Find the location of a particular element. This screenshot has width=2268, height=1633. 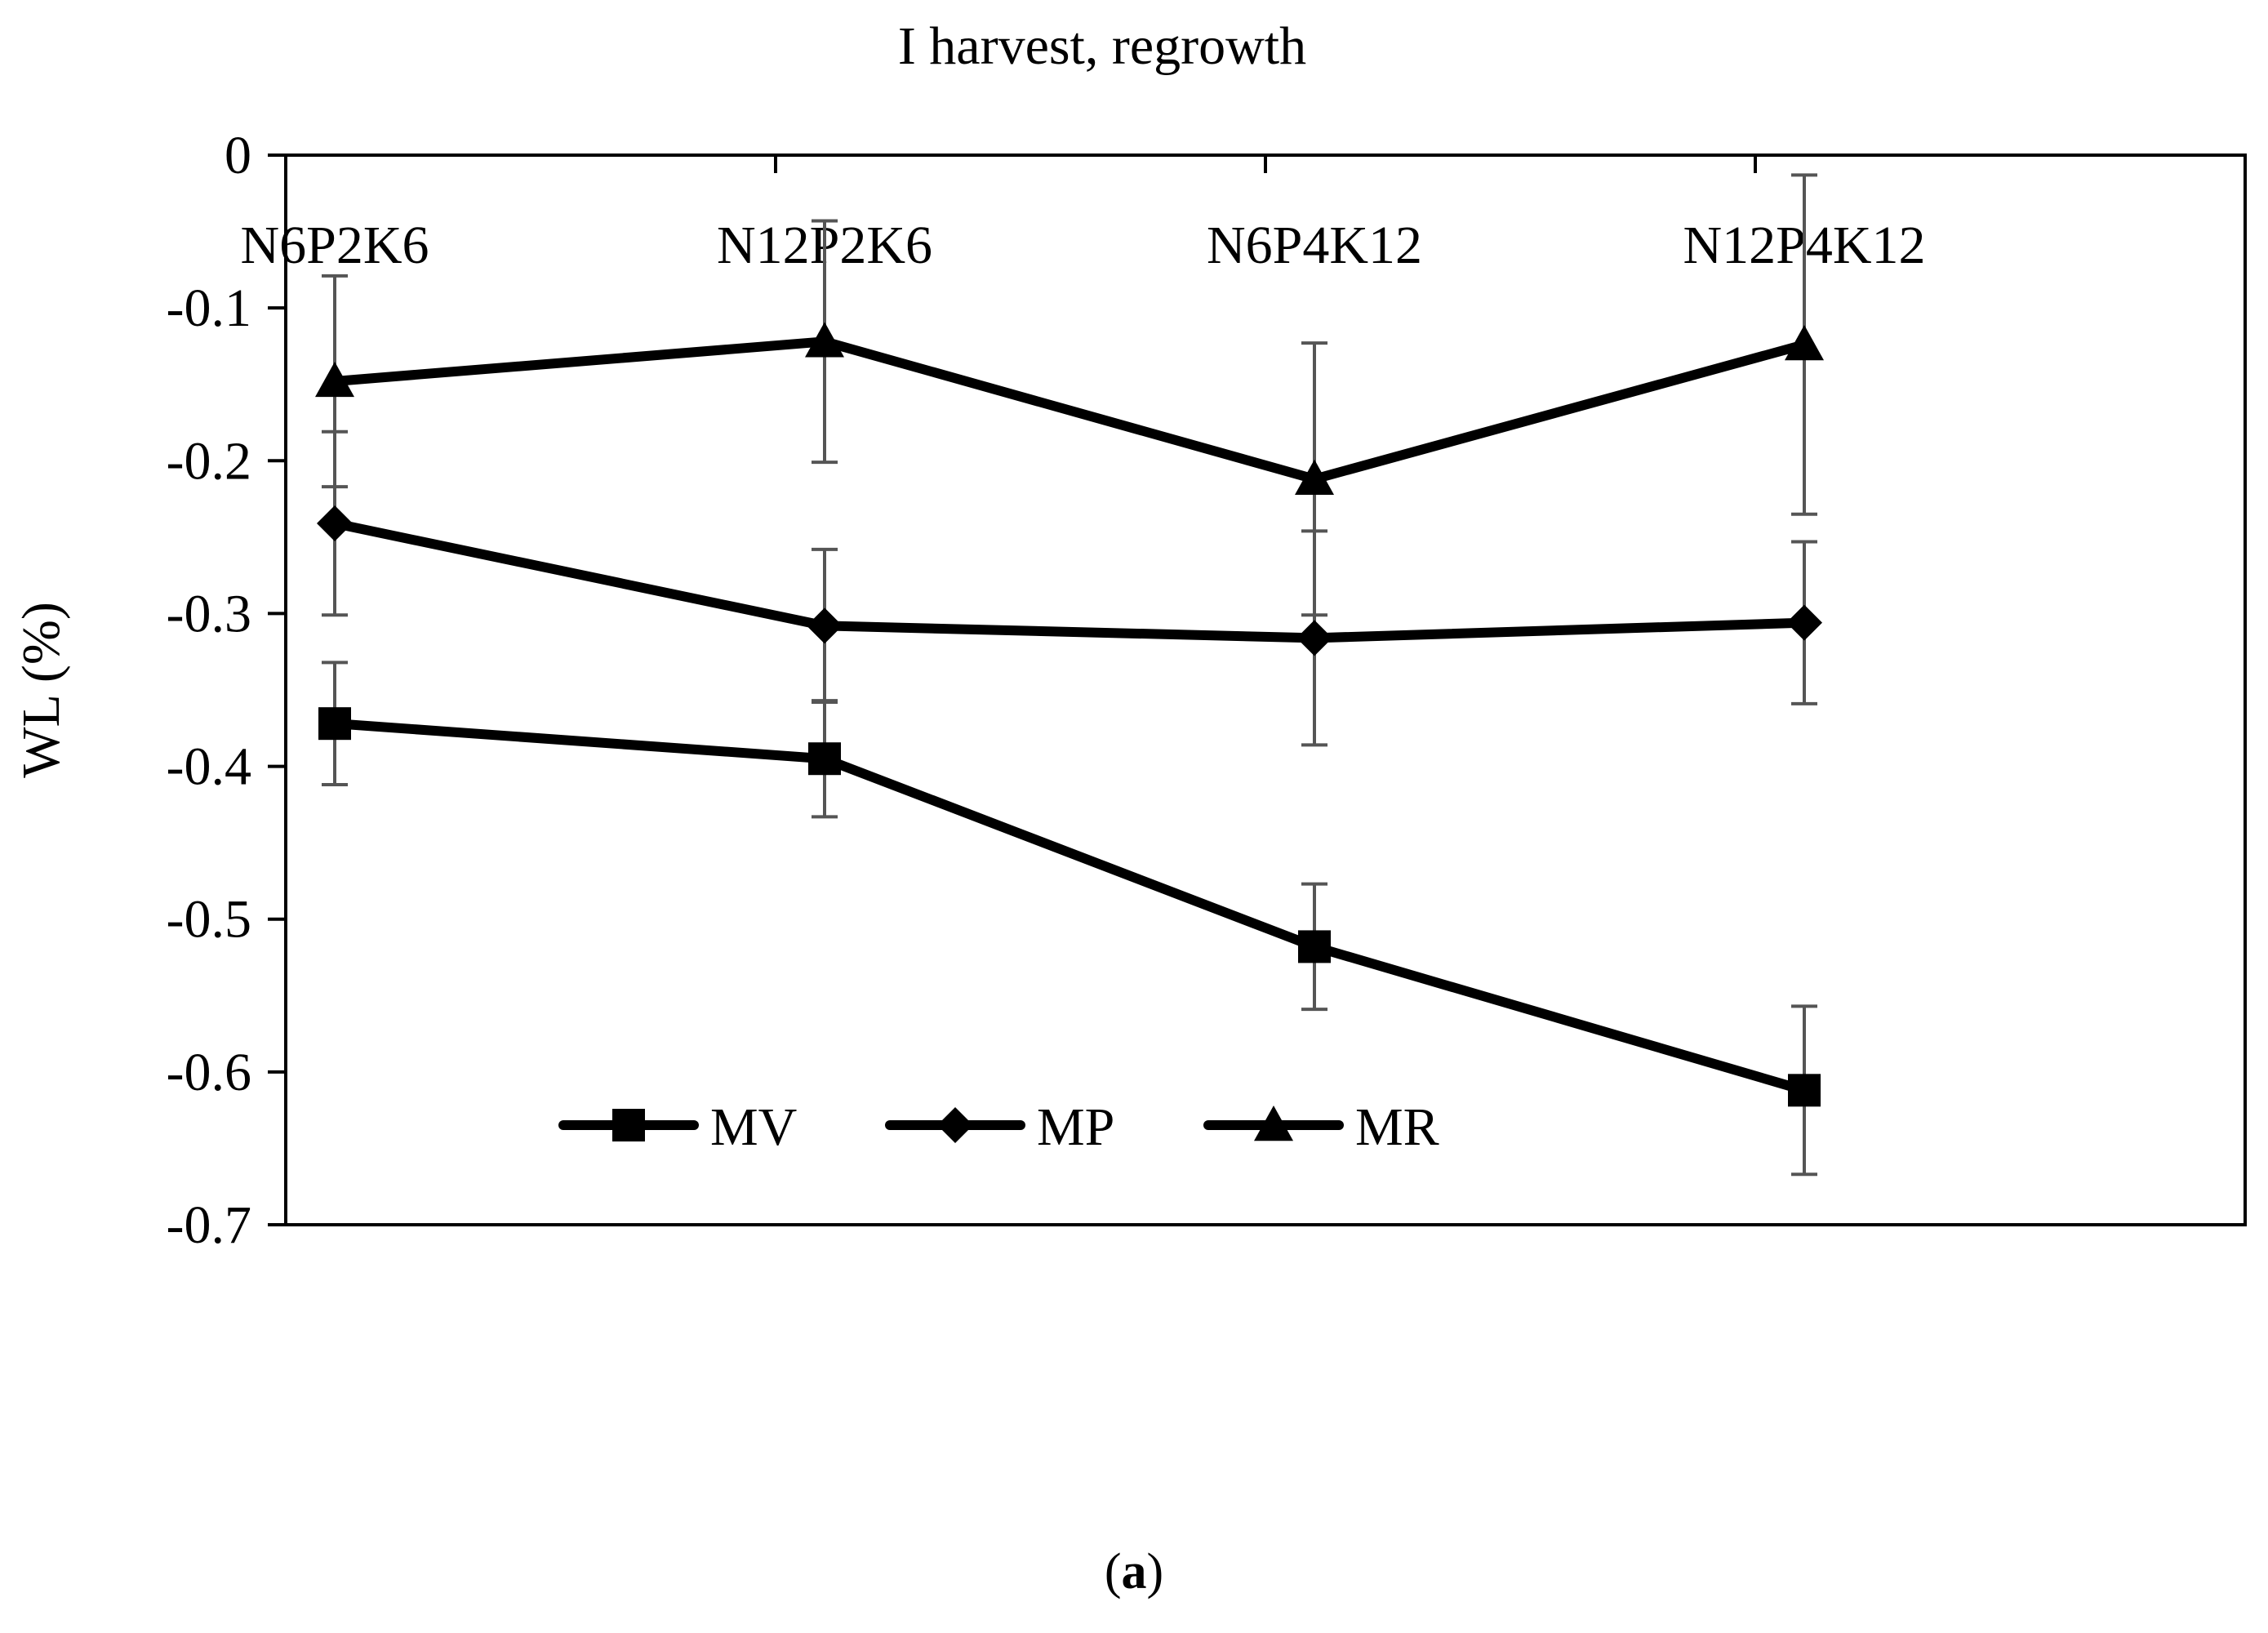

series-line-mv is located at coordinates (1070, 907).